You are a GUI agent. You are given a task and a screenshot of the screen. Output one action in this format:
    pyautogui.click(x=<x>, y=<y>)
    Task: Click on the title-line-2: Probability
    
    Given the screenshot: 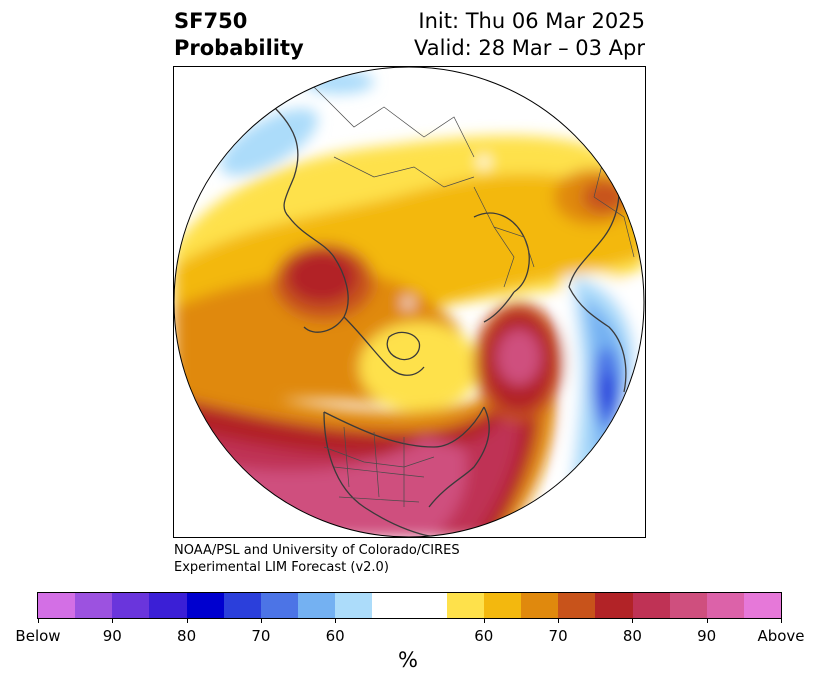 What is the action you would take?
    pyautogui.click(x=239, y=48)
    